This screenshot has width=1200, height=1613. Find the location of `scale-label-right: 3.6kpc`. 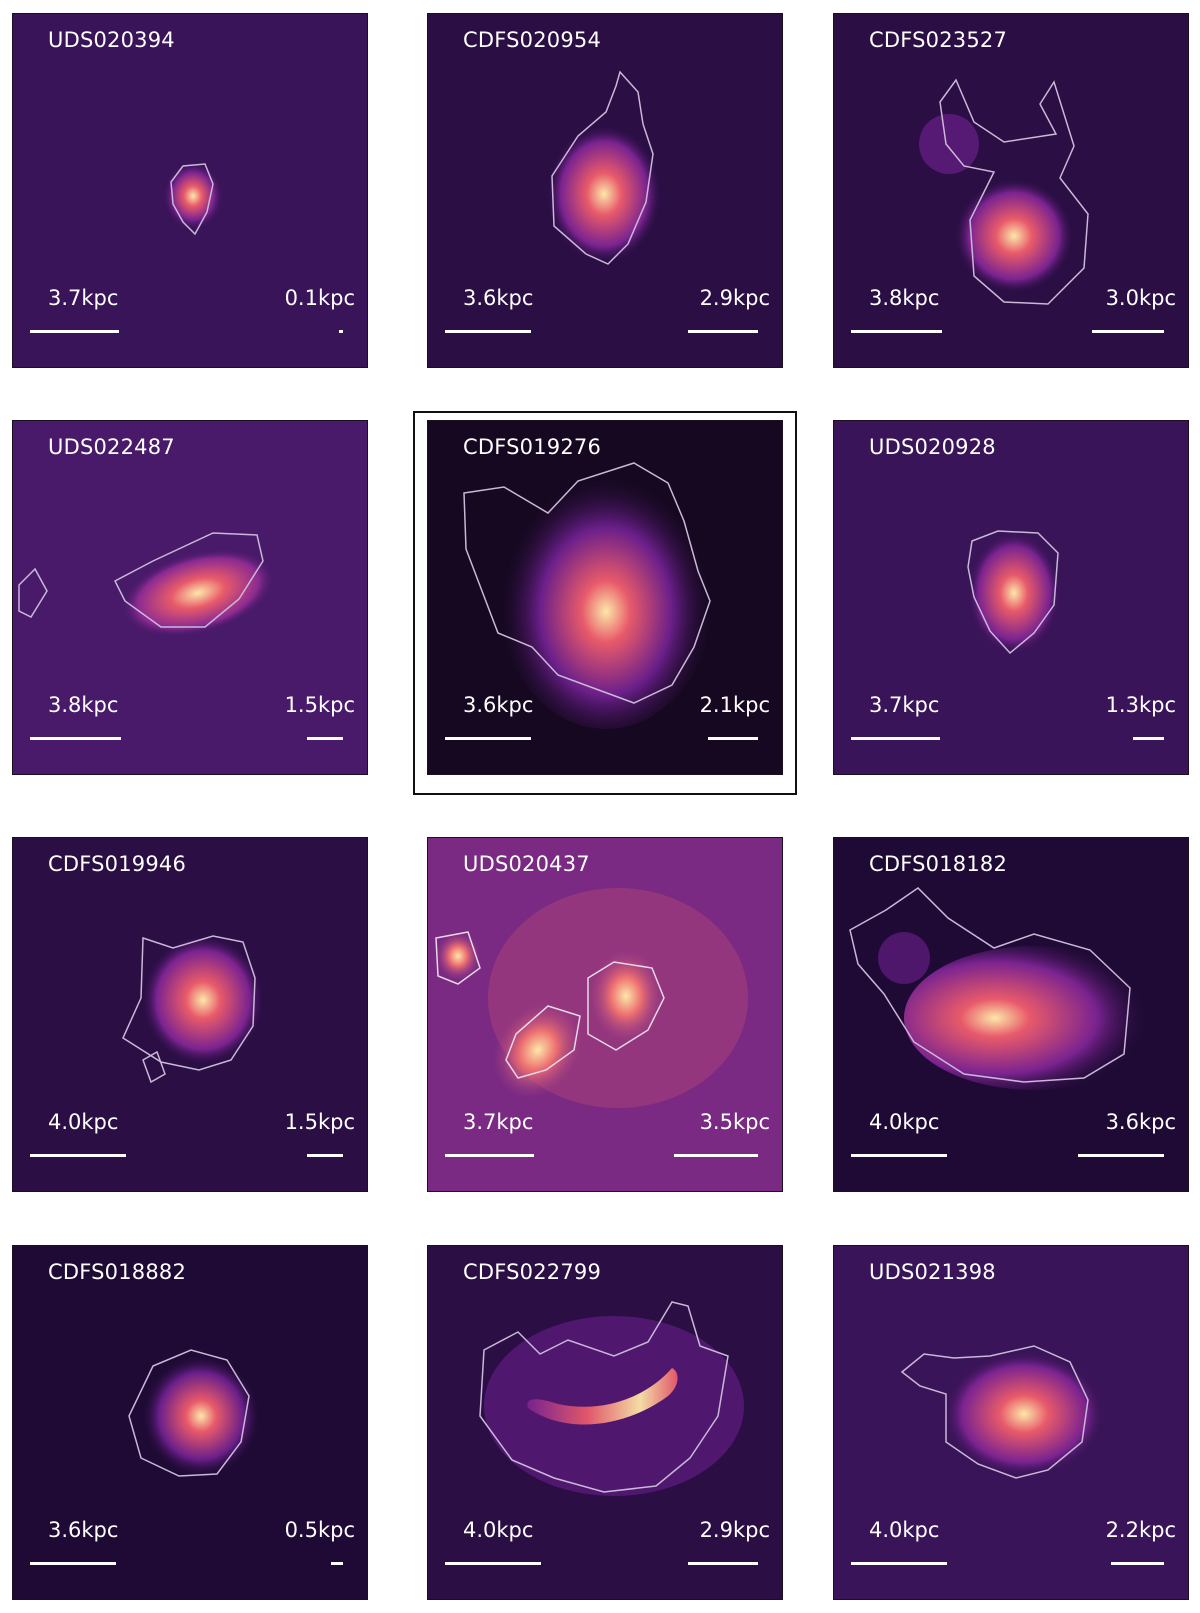

scale-label-right: 3.6kpc is located at coordinates (1140, 1122).